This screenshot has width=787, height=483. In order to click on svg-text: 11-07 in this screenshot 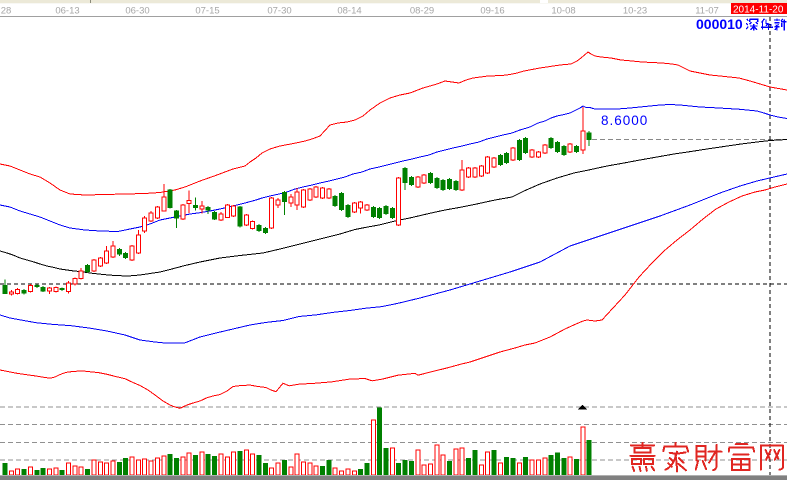, I will do `click(707, 11)`.